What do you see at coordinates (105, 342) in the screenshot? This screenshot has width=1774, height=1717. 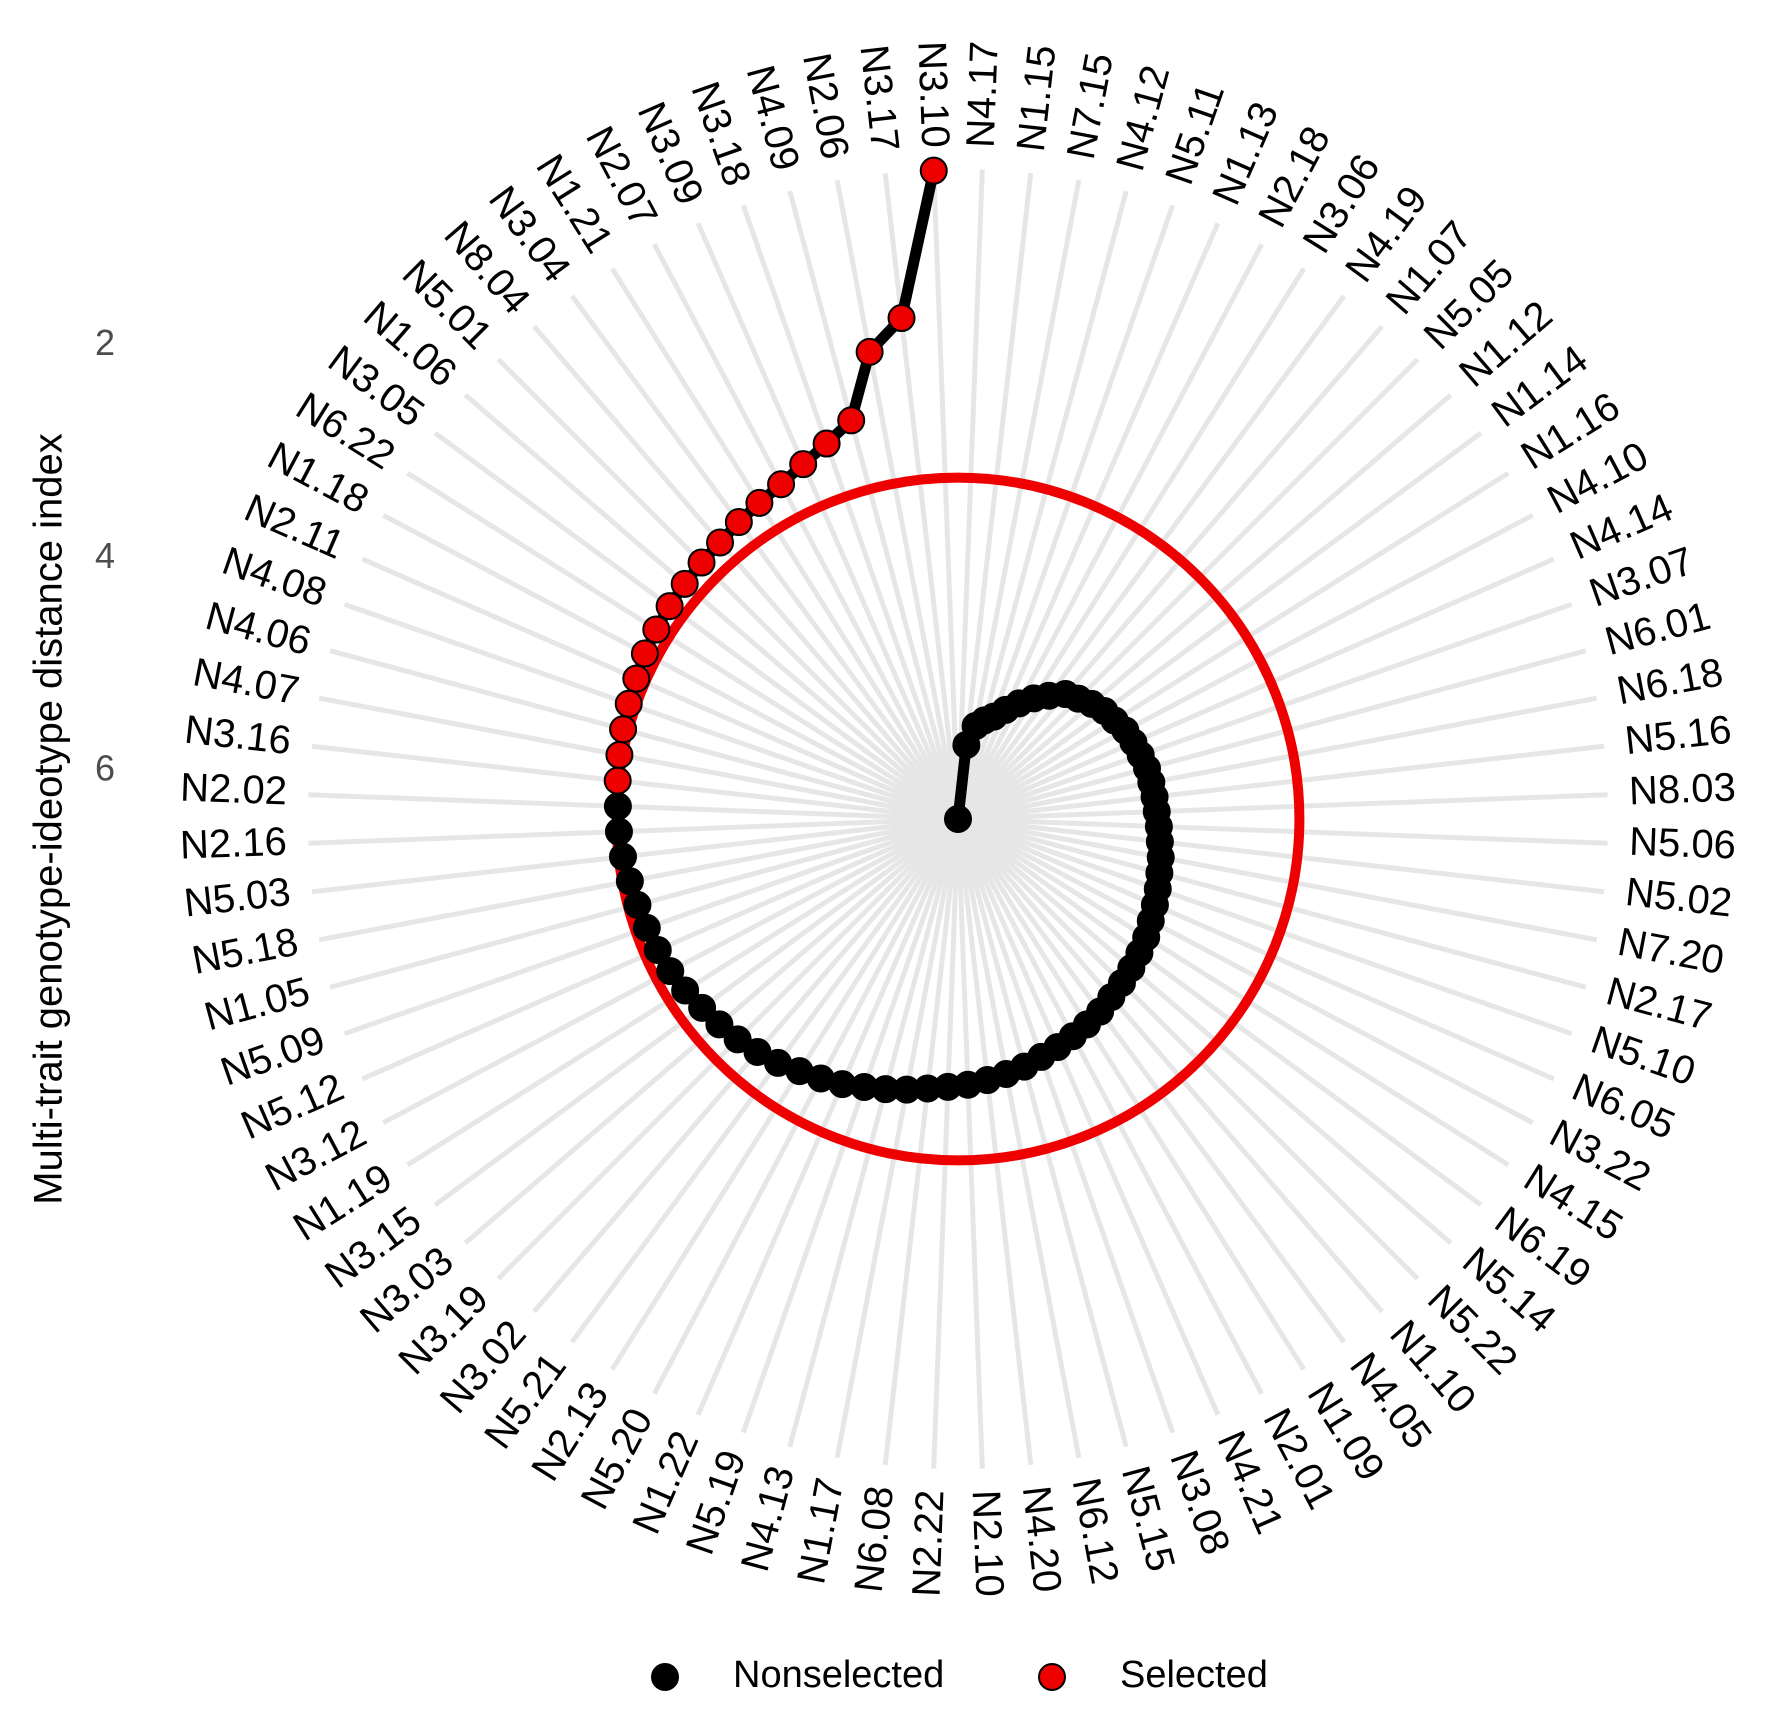 I see `y-tick-label: 2` at bounding box center [105, 342].